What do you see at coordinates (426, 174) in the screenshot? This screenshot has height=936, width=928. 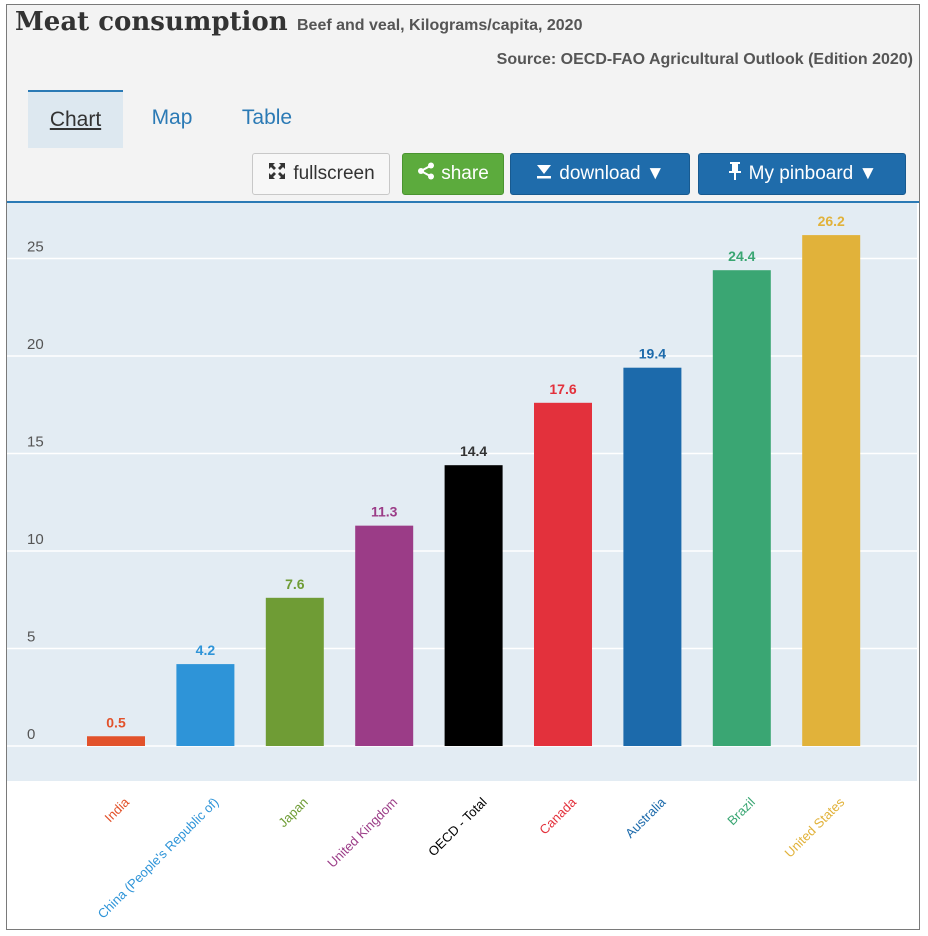 I see `share-icon` at bounding box center [426, 174].